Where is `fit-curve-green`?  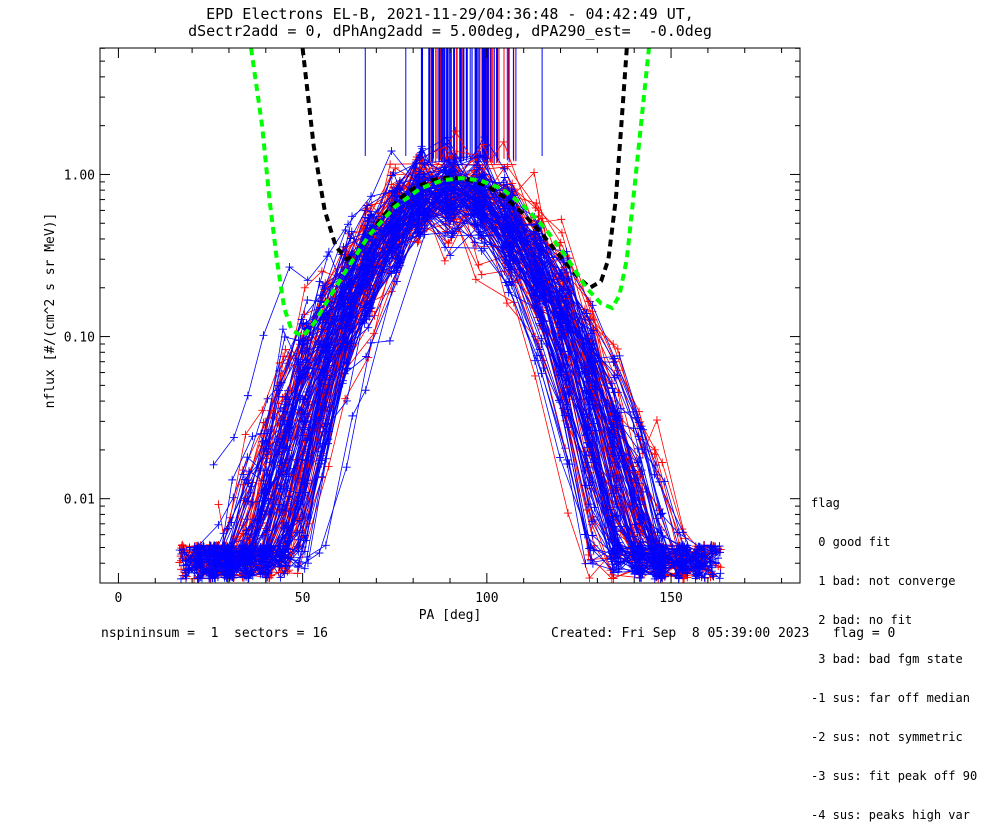
fit-curve-green is located at coordinates (450, 194).